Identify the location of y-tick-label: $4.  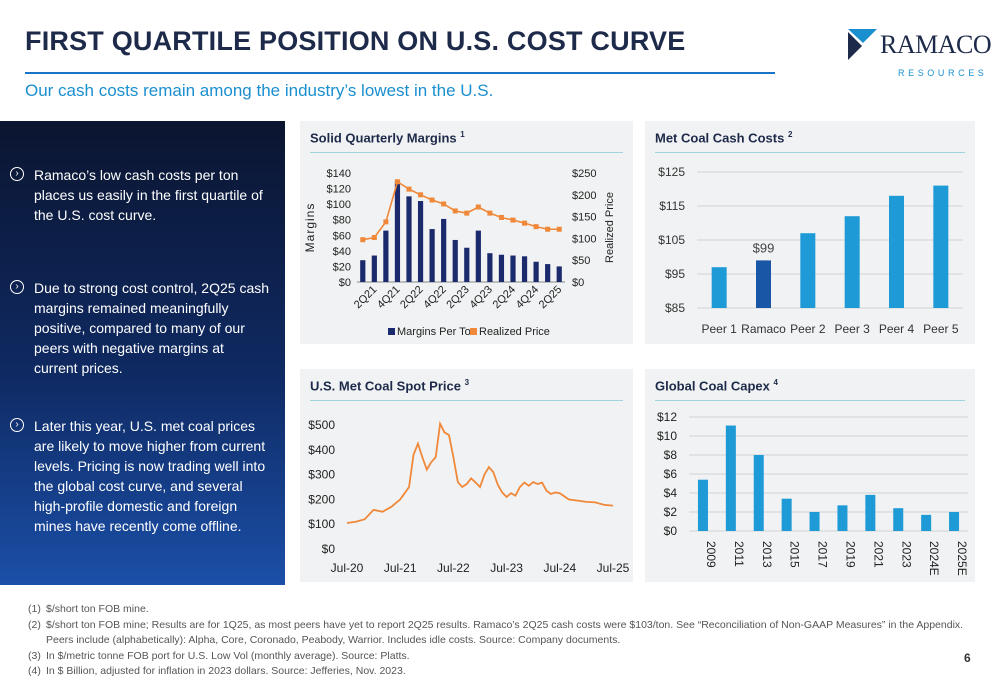
(671, 493).